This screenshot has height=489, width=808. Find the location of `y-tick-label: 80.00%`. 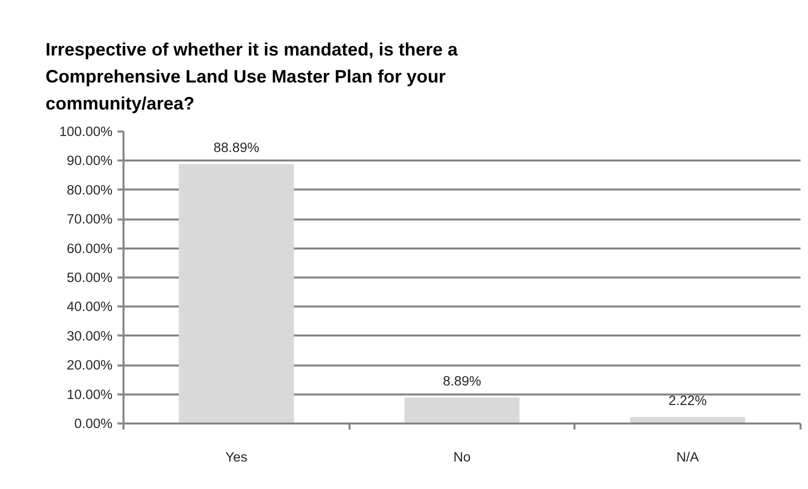

y-tick-label: 80.00% is located at coordinates (89, 190).